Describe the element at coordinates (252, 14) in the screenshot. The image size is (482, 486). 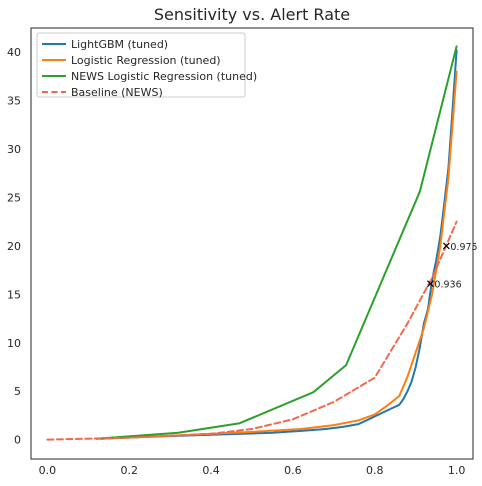
I see `chart-title: Sensitivity vs. Alert Rate` at that location.